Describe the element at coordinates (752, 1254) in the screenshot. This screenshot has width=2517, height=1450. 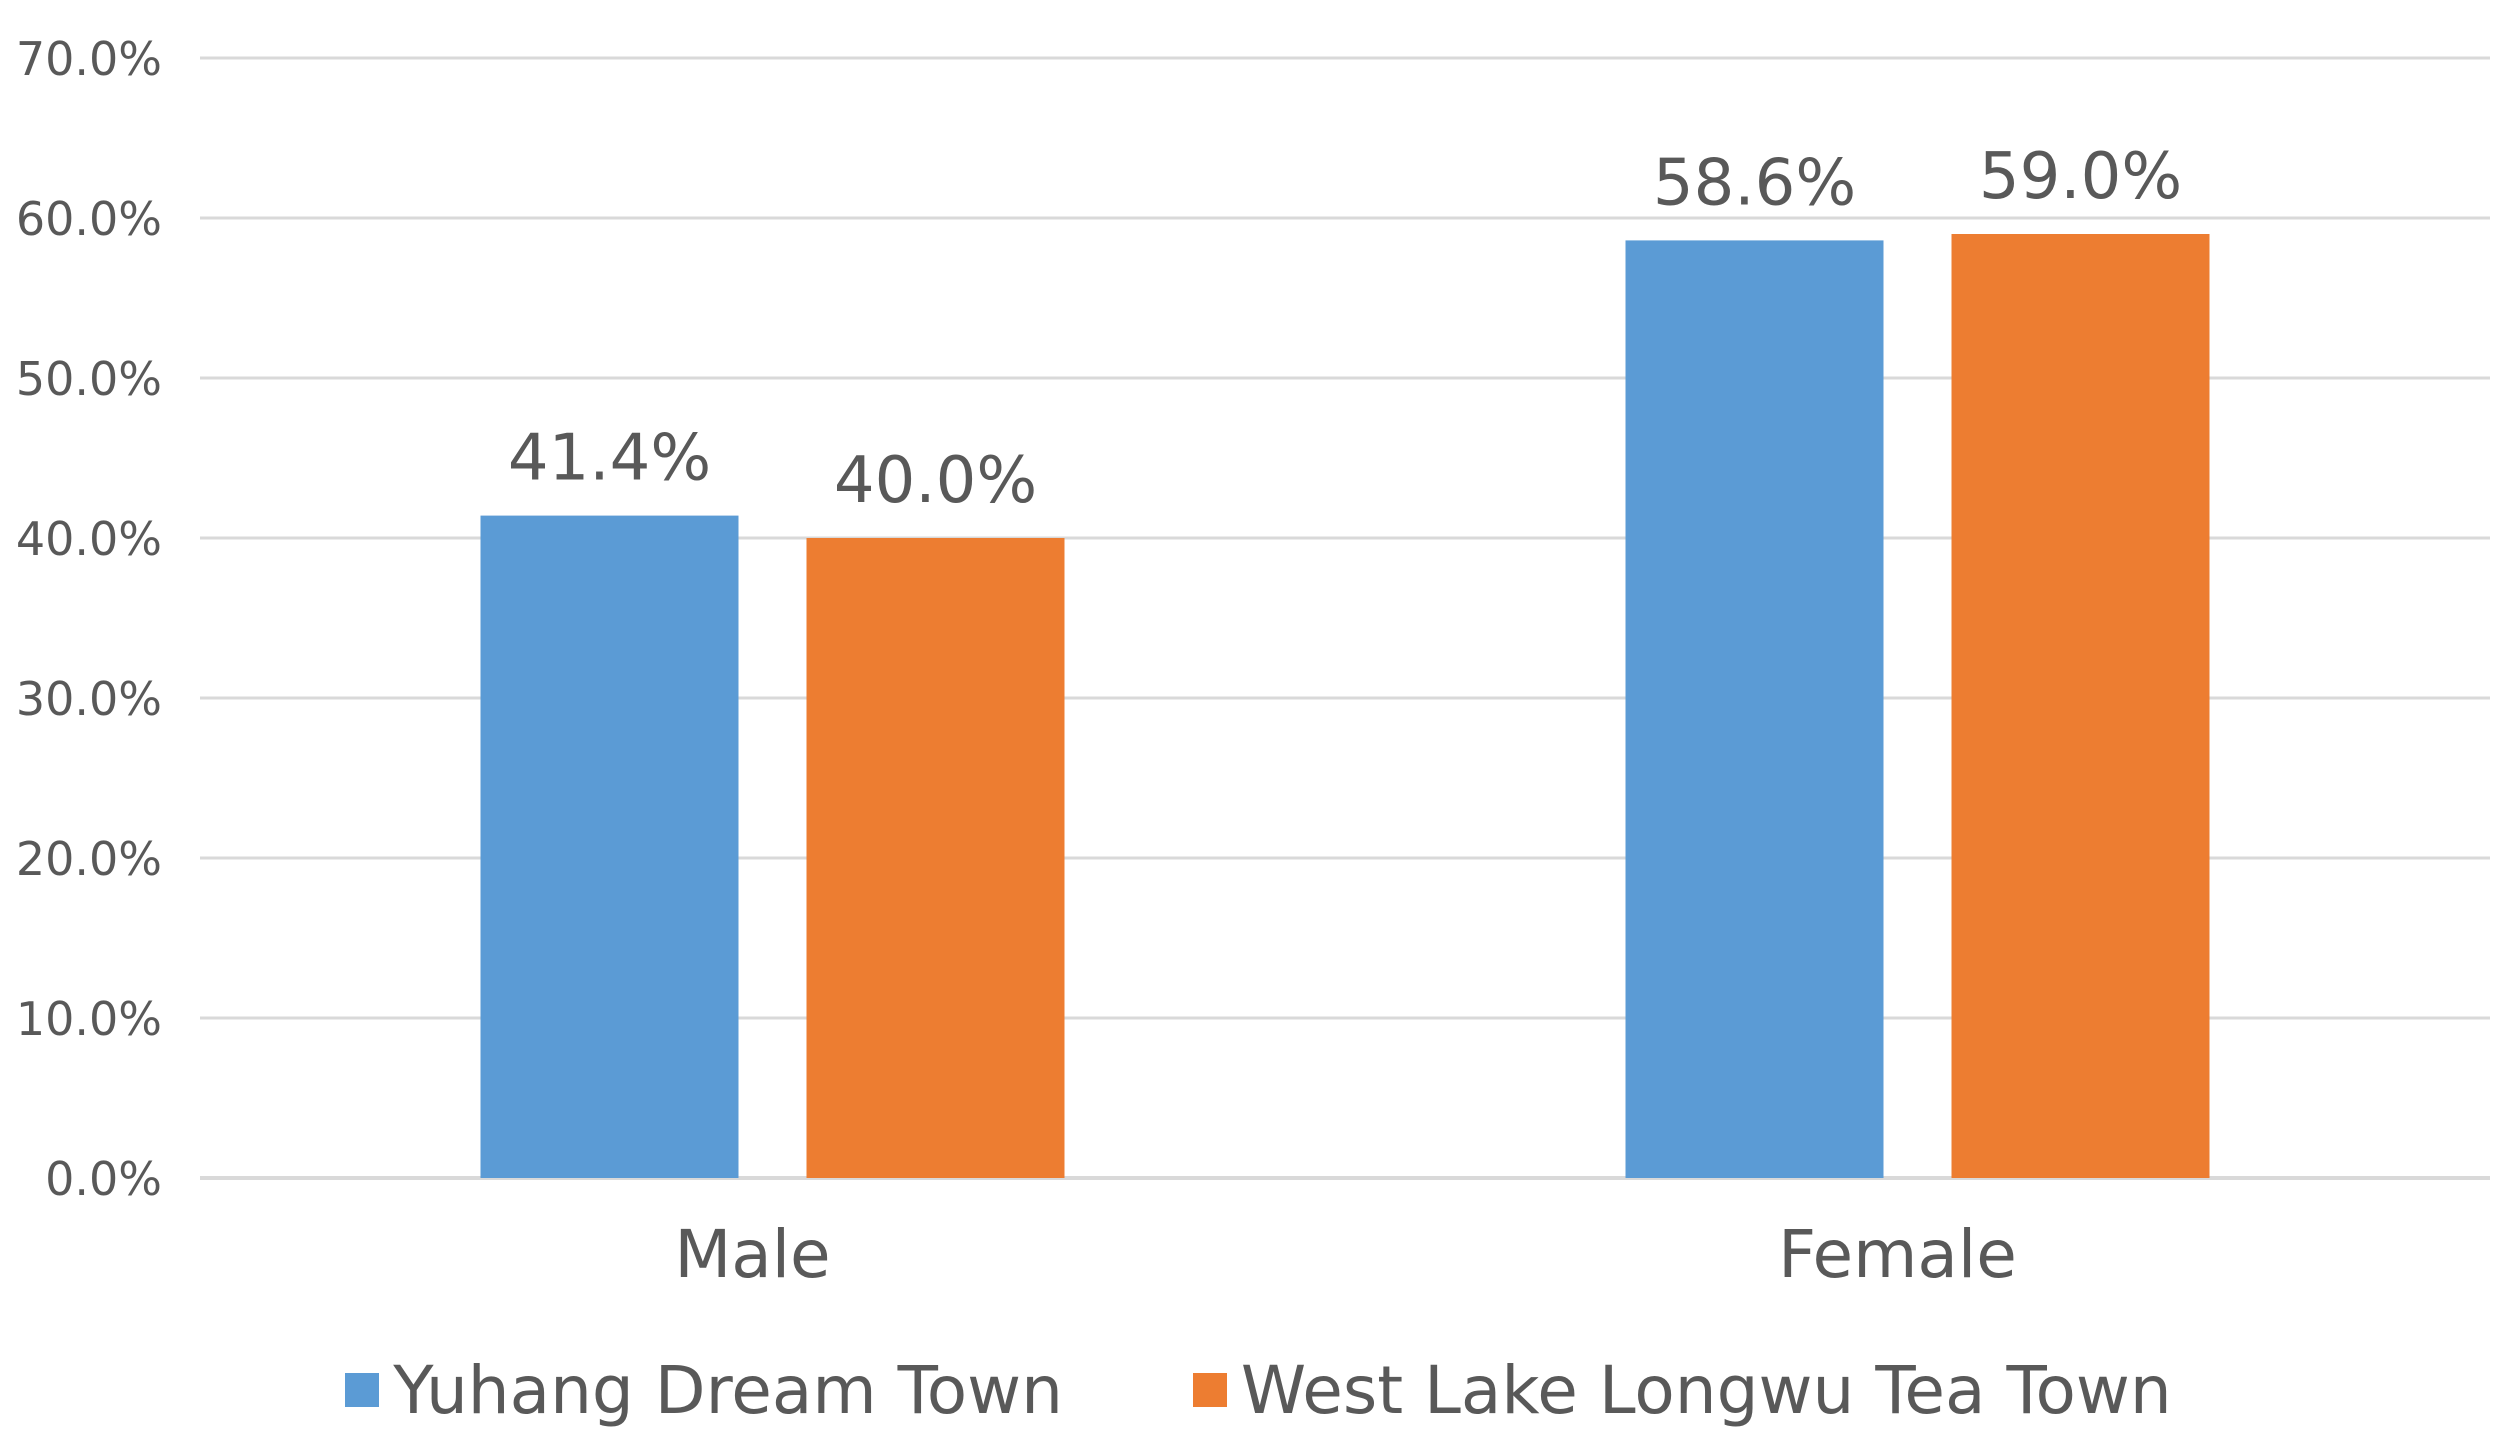
I see `x-tick-label: Male` at that location.